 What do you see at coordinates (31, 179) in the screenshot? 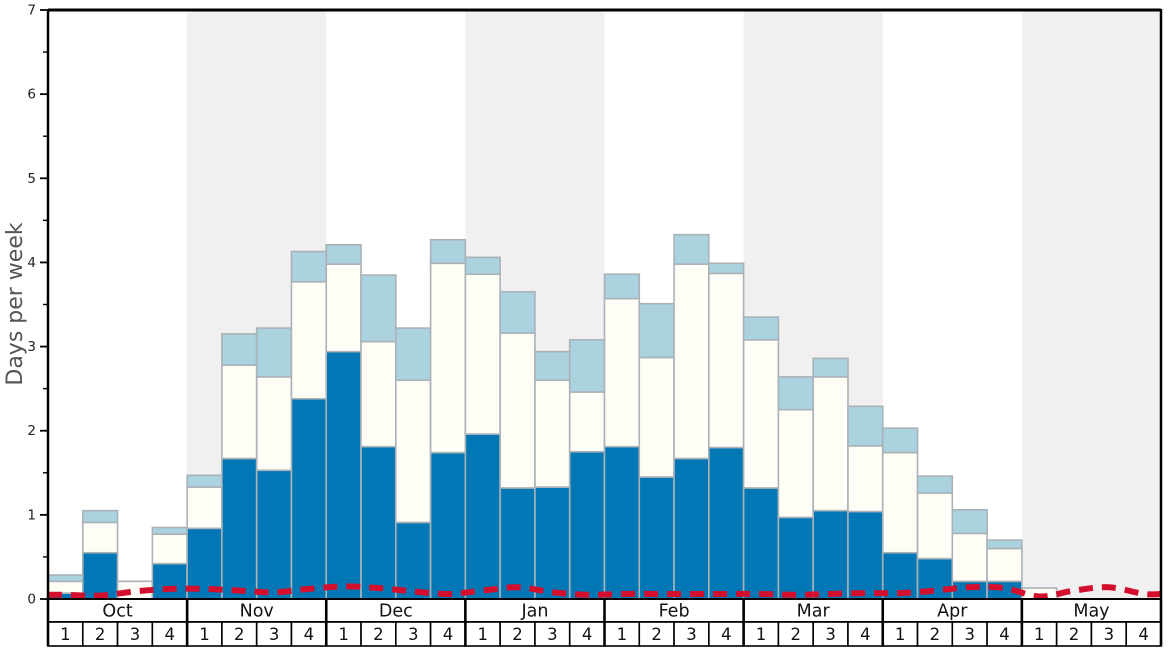
I see `y-tick-label: 5` at bounding box center [31, 179].